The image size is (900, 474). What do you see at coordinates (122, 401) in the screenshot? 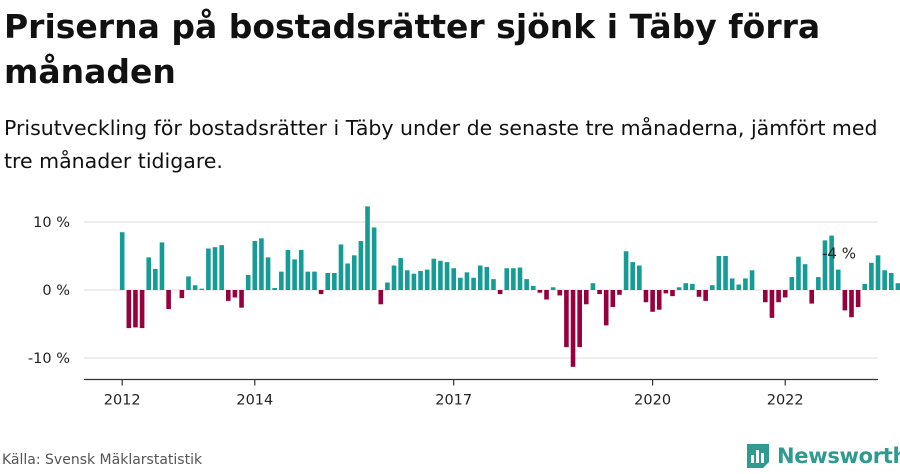
I see `x-tick-label: 2012` at bounding box center [122, 401].